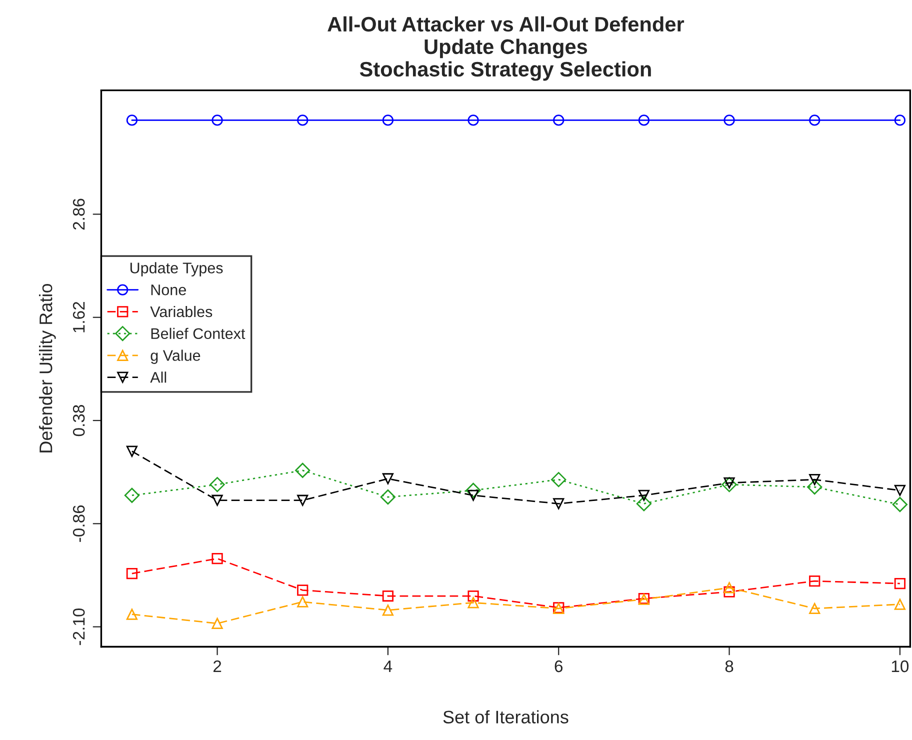 The image size is (912, 740). What do you see at coordinates (158, 377) in the screenshot?
I see `legend-label: All` at bounding box center [158, 377].